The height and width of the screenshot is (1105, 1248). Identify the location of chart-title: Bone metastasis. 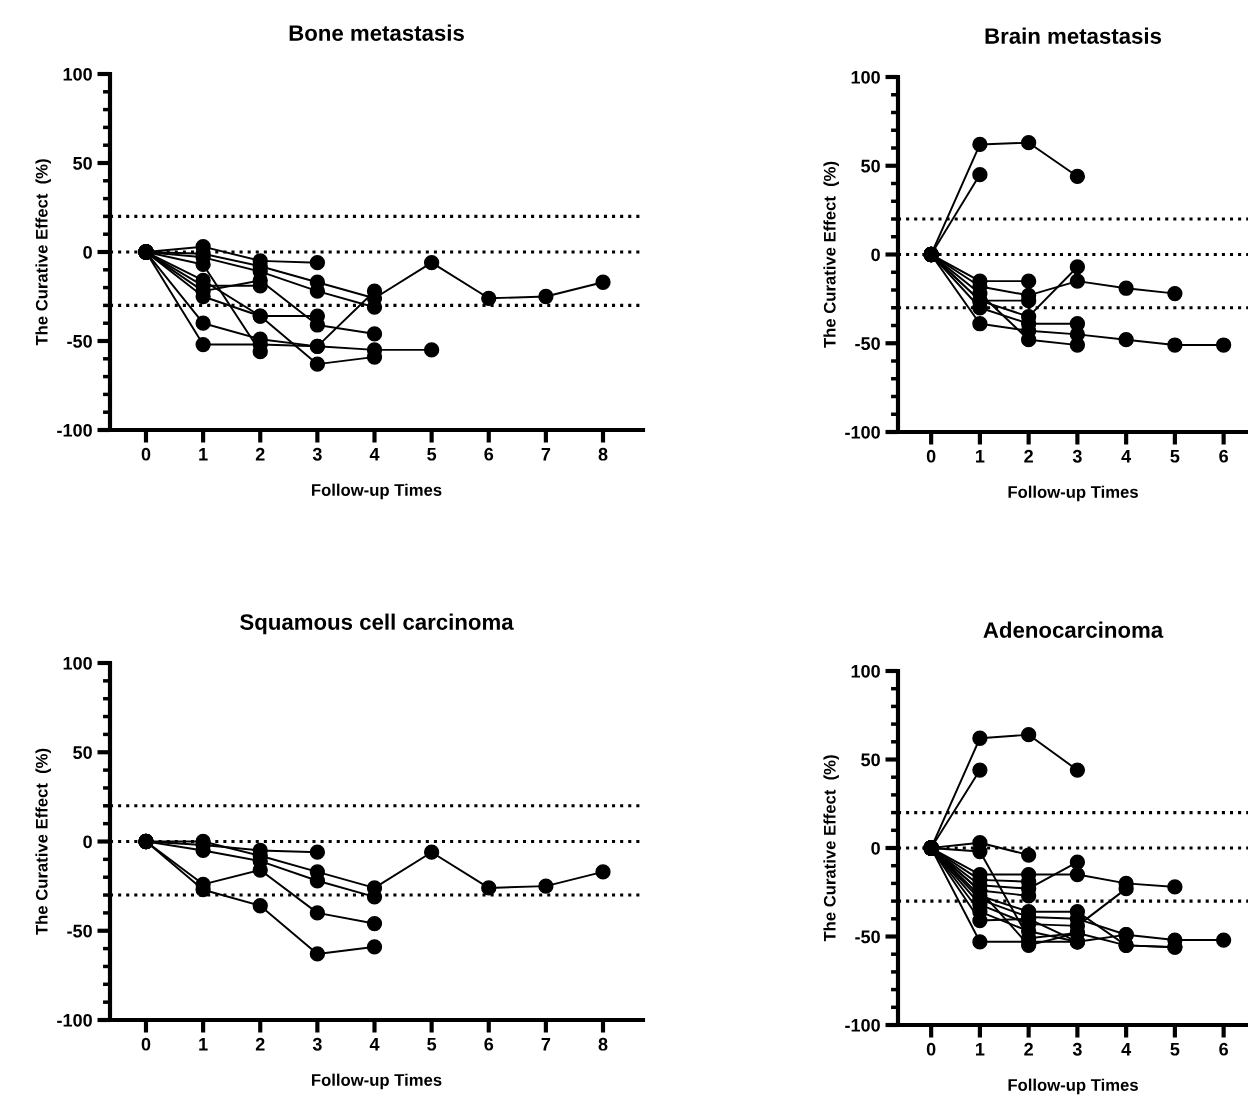
(376, 32).